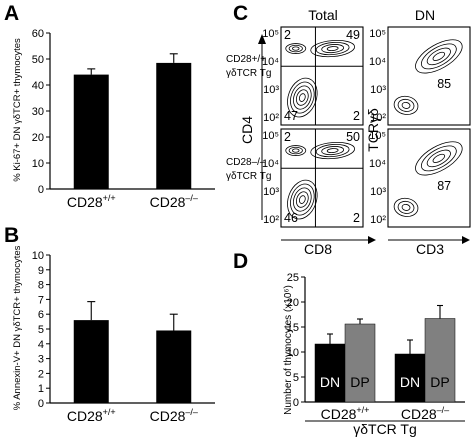  Describe the element at coordinates (38, 86) in the screenshot. I see `chartA-ytick-label: 40` at that location.